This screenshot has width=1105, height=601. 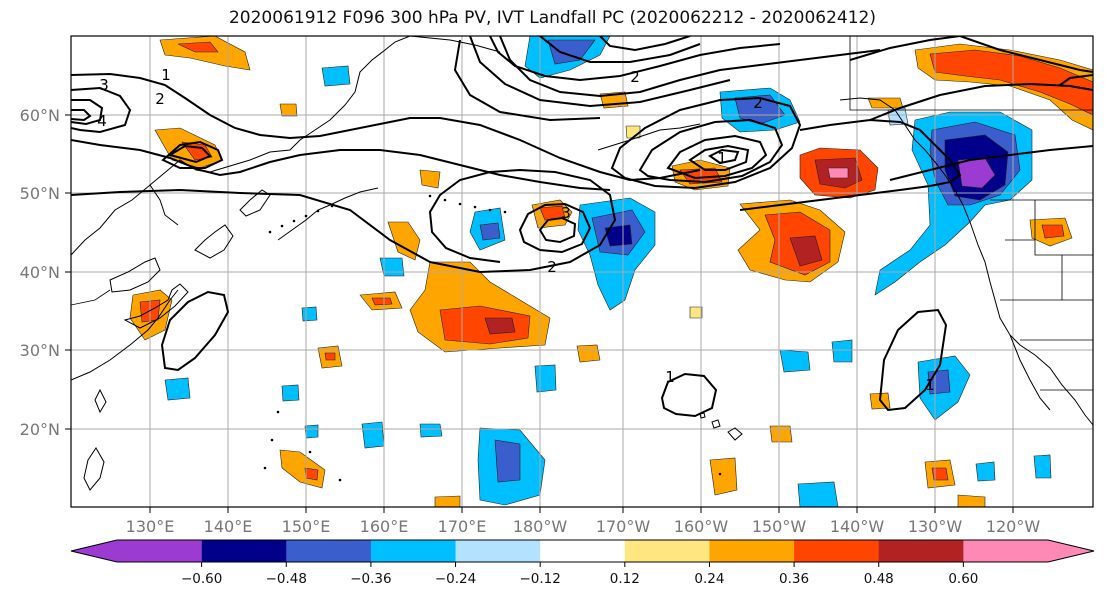 What do you see at coordinates (40, 429) in the screenshot?
I see `lat-label: 20°N` at bounding box center [40, 429].